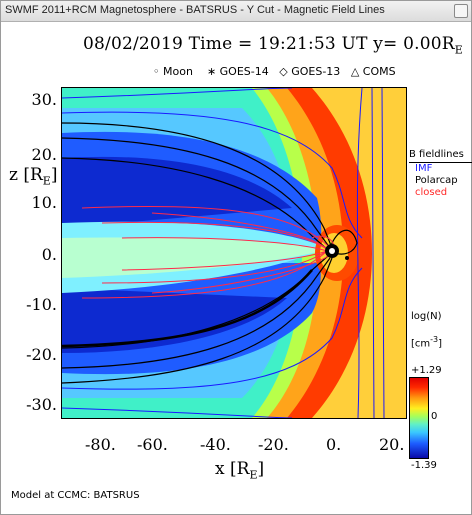  I want to click on colorbar-unit-sup: -3, so click(434, 339).